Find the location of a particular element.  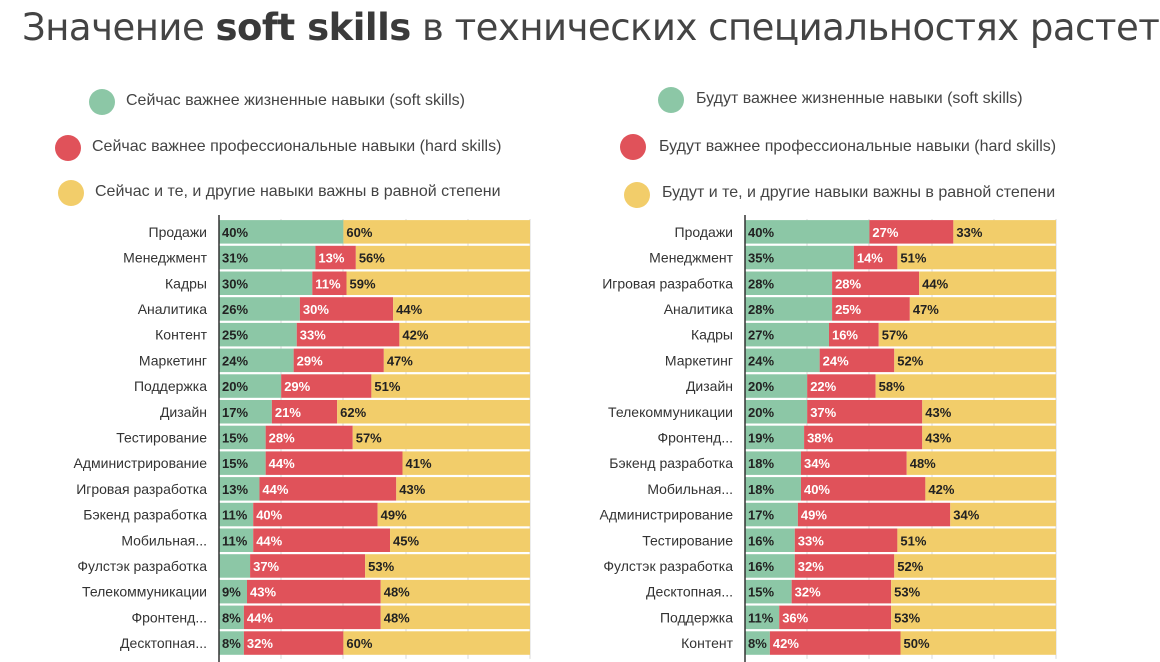

data-label-hard: 43% is located at coordinates (263, 592).